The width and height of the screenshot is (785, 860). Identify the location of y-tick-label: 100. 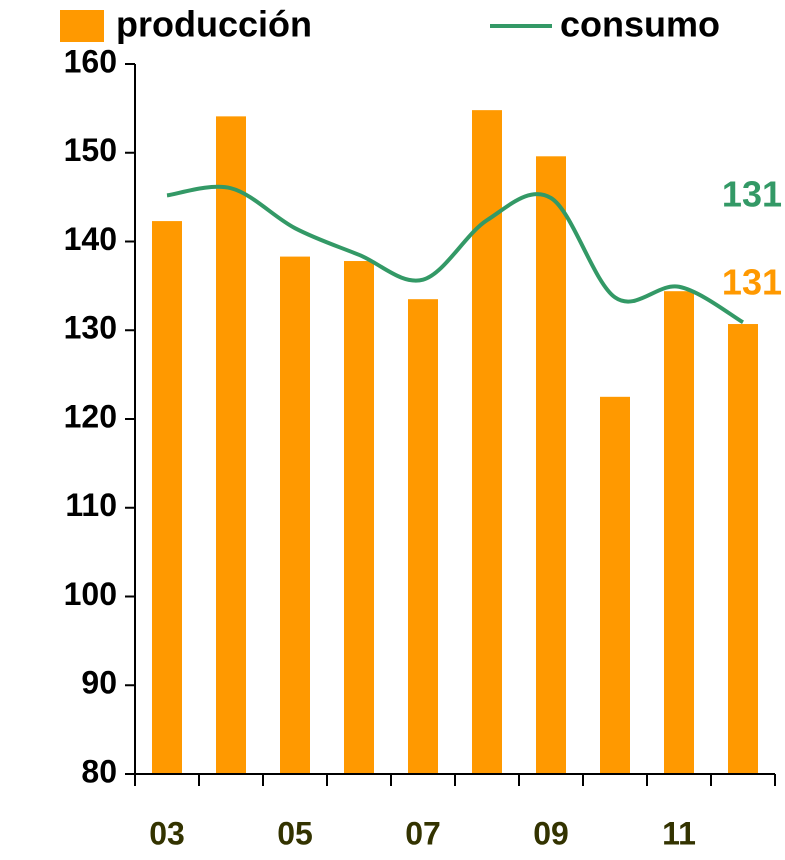
(90, 594).